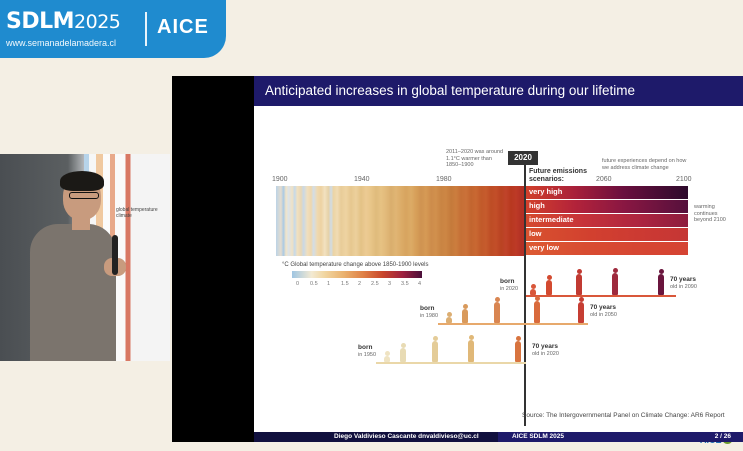 The width and height of the screenshot is (743, 451). I want to click on generation-2020-old-label: 70 years old in 2090, so click(683, 283).